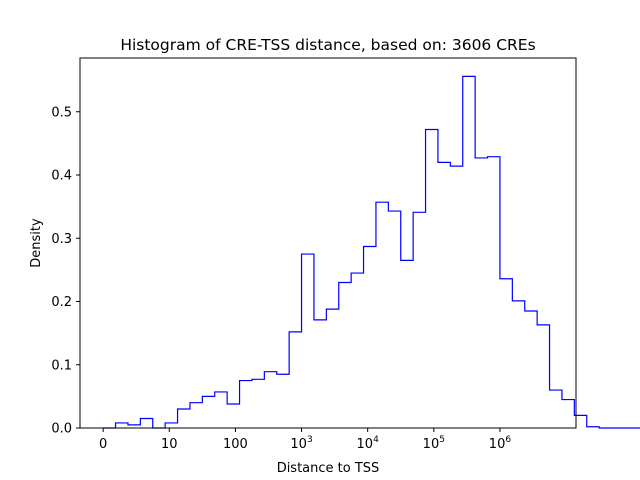 The image size is (640, 480). Describe the element at coordinates (65, 271) in the screenshot. I see `y-axis-ticks: 0.0 0.1 0.2 0.3 0.4 0.5` at that location.